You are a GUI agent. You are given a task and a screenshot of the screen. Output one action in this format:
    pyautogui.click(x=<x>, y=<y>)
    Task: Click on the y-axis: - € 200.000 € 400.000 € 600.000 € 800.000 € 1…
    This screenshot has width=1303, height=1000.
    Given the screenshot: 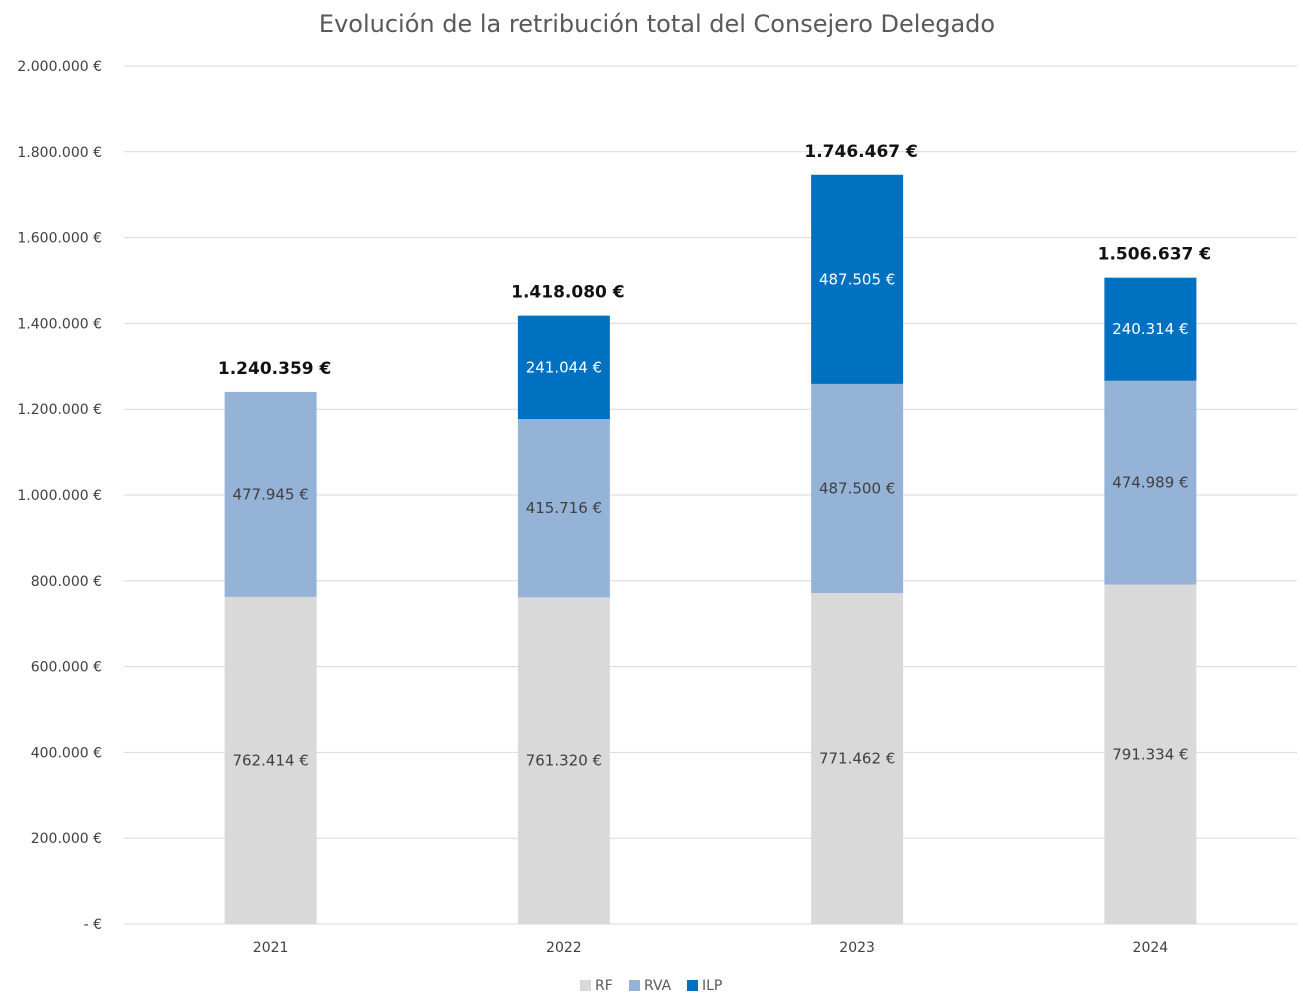 What is the action you would take?
    pyautogui.click(x=59, y=496)
    